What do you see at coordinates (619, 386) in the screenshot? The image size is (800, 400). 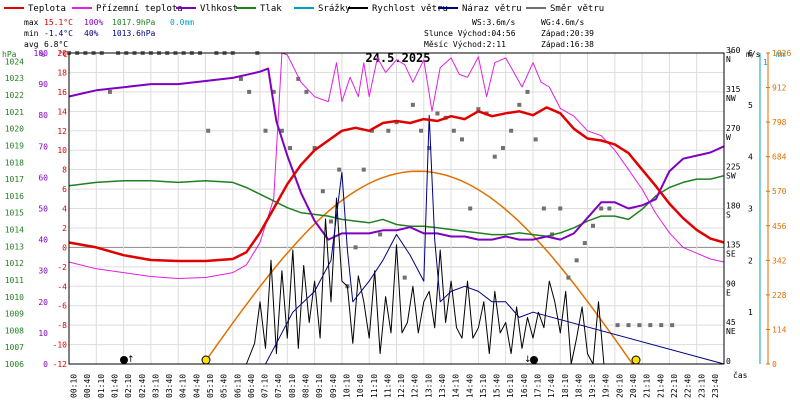 I see `time-tick-label: 20:10` at bounding box center [619, 386].